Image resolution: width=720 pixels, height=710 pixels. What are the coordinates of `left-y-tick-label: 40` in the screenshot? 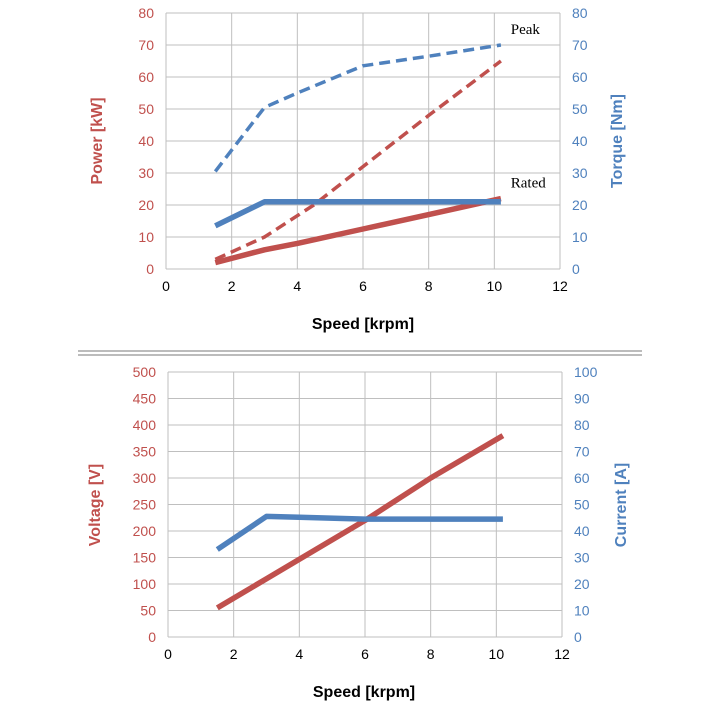 It's located at (146, 141).